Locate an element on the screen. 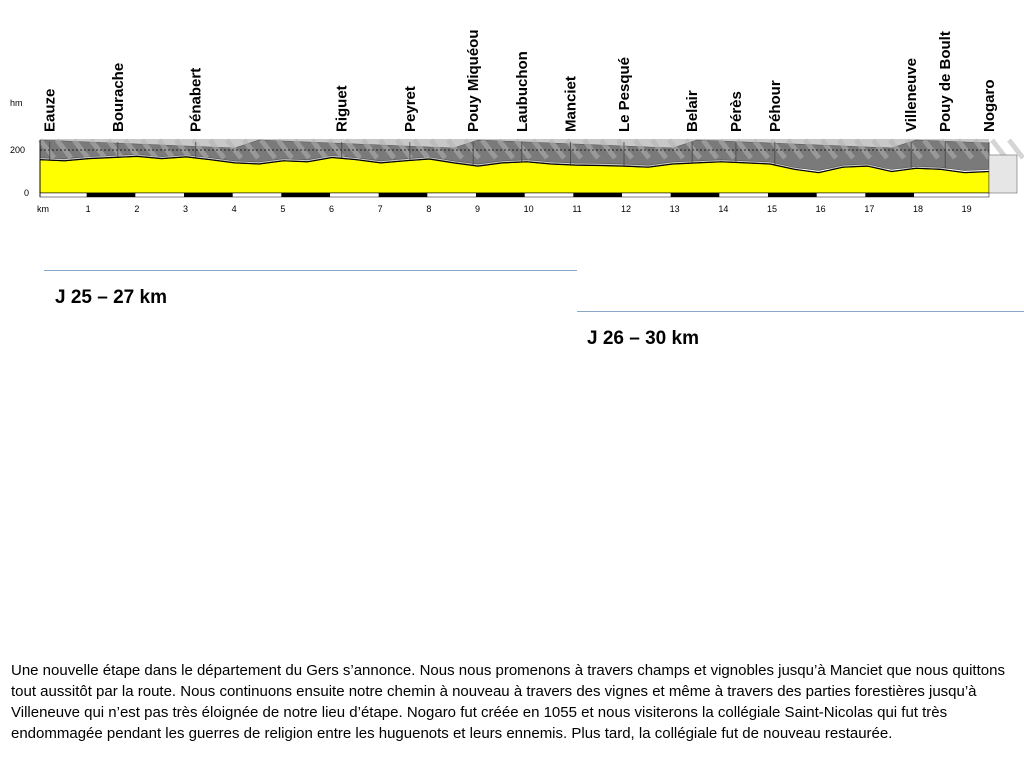  x-tick-label: 3 is located at coordinates (185, 209).